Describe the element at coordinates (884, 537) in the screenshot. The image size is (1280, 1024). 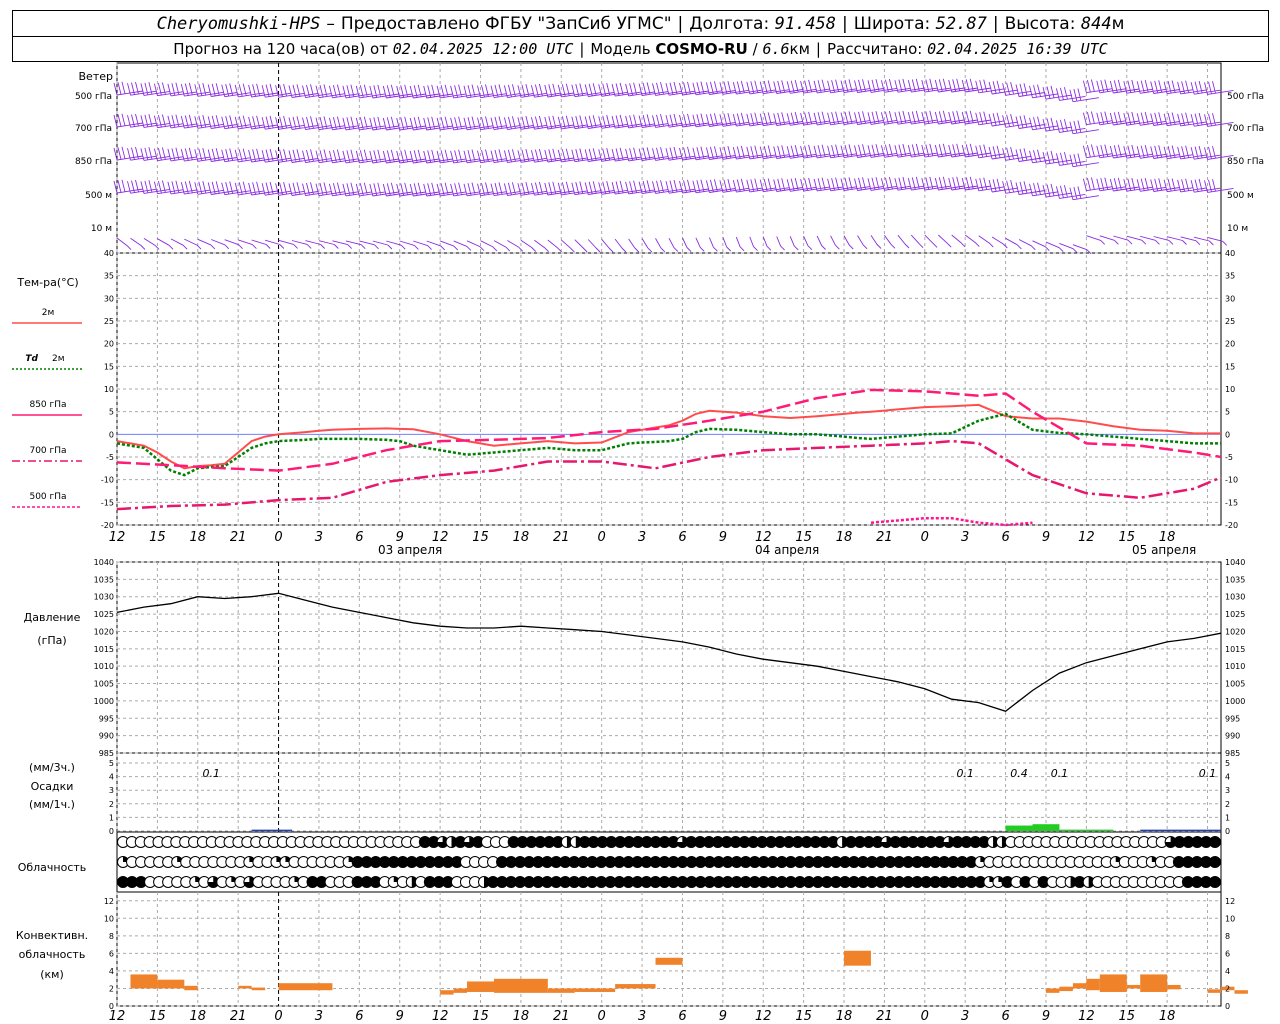
I see `hour-tick-label: 21` at that location.